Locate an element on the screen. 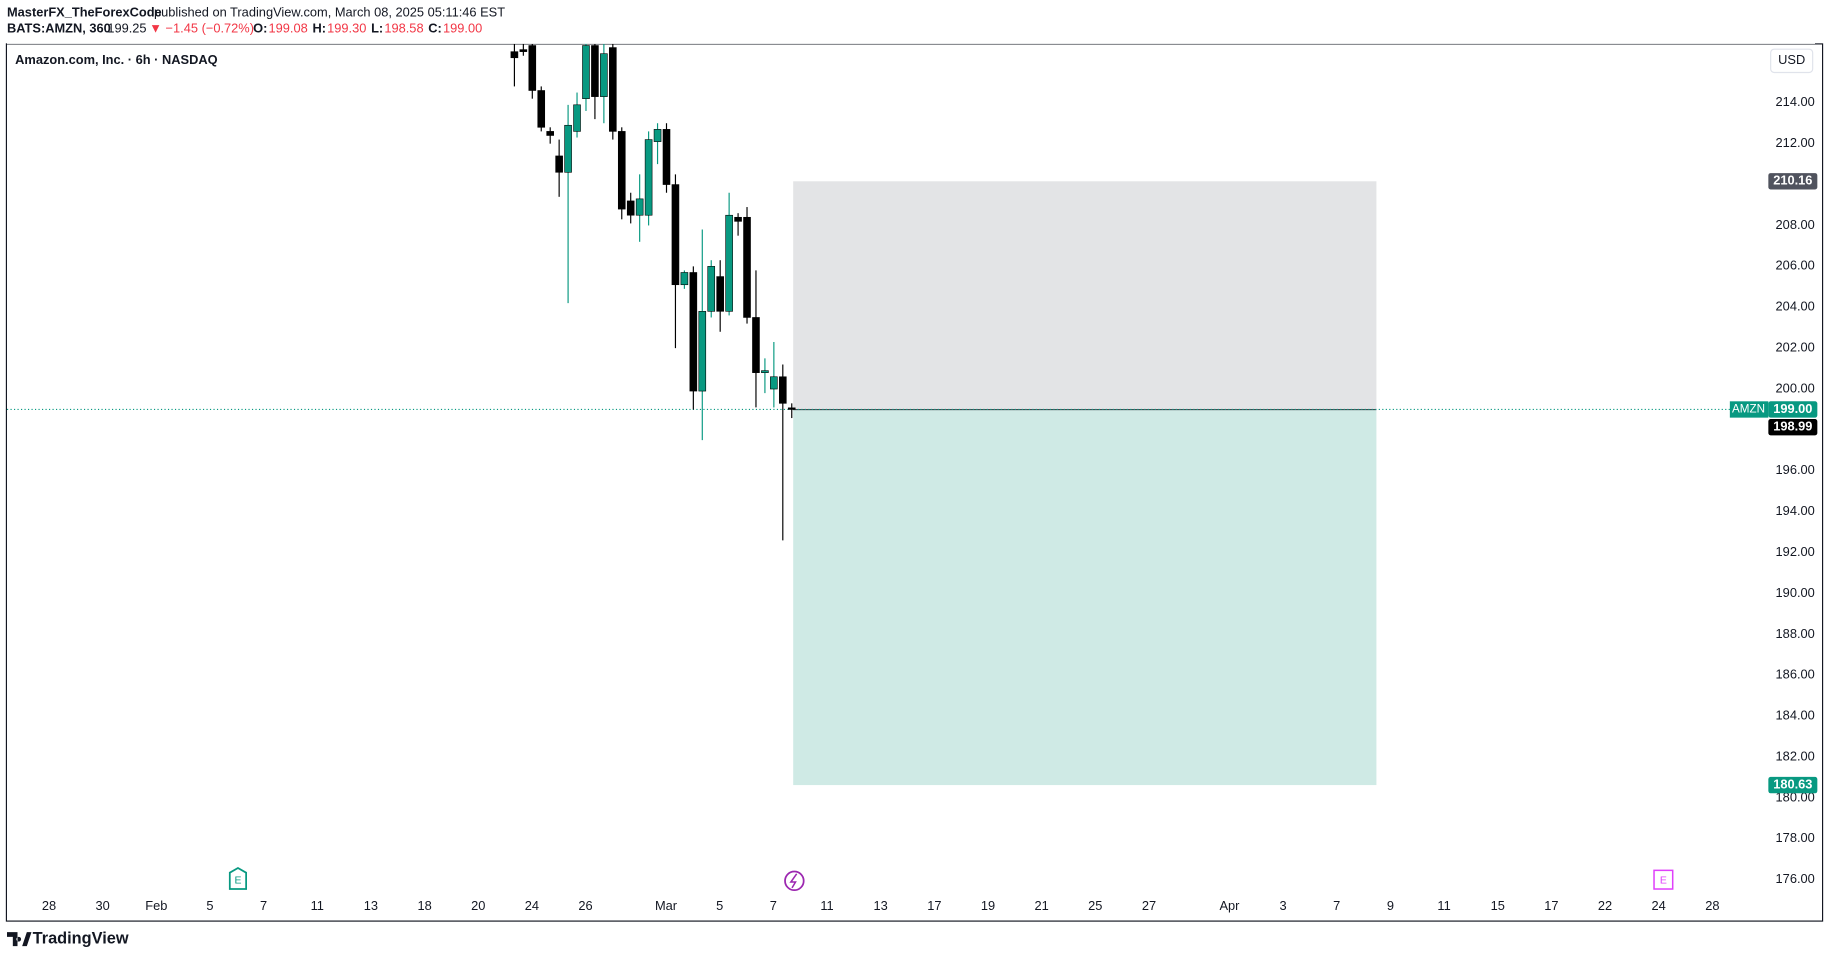  plot-top-mask is located at coordinates (911, 39).